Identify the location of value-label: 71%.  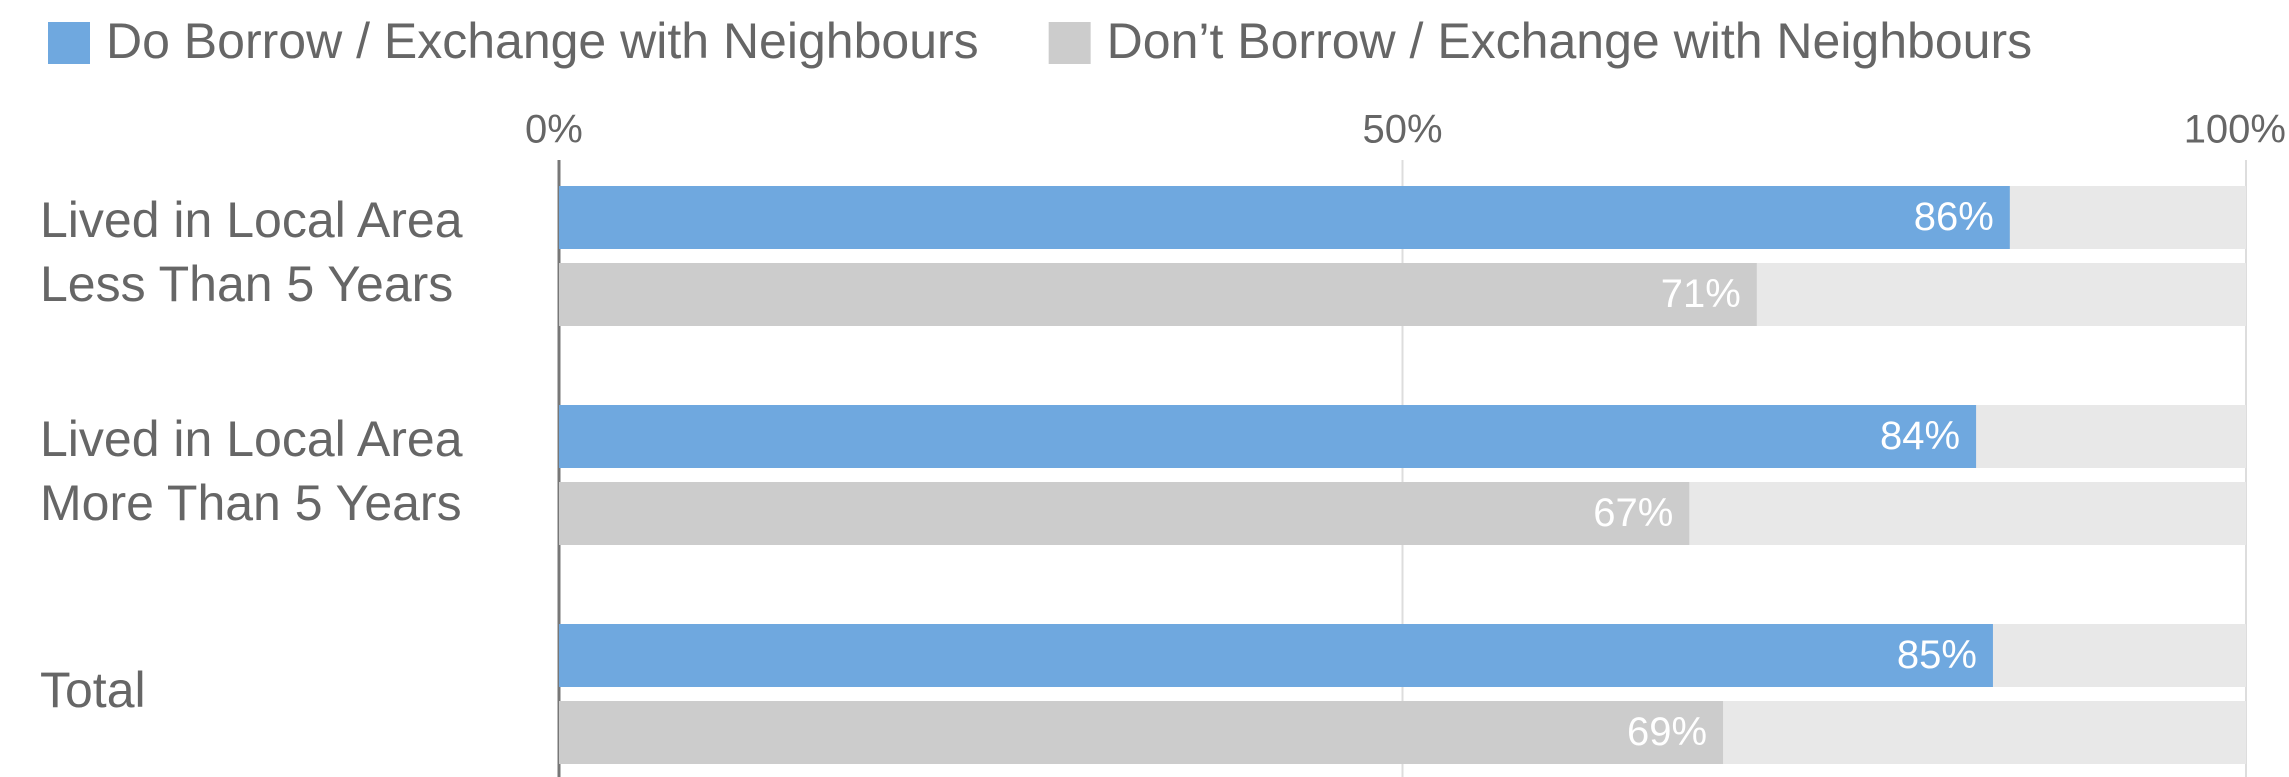
(1701, 294).